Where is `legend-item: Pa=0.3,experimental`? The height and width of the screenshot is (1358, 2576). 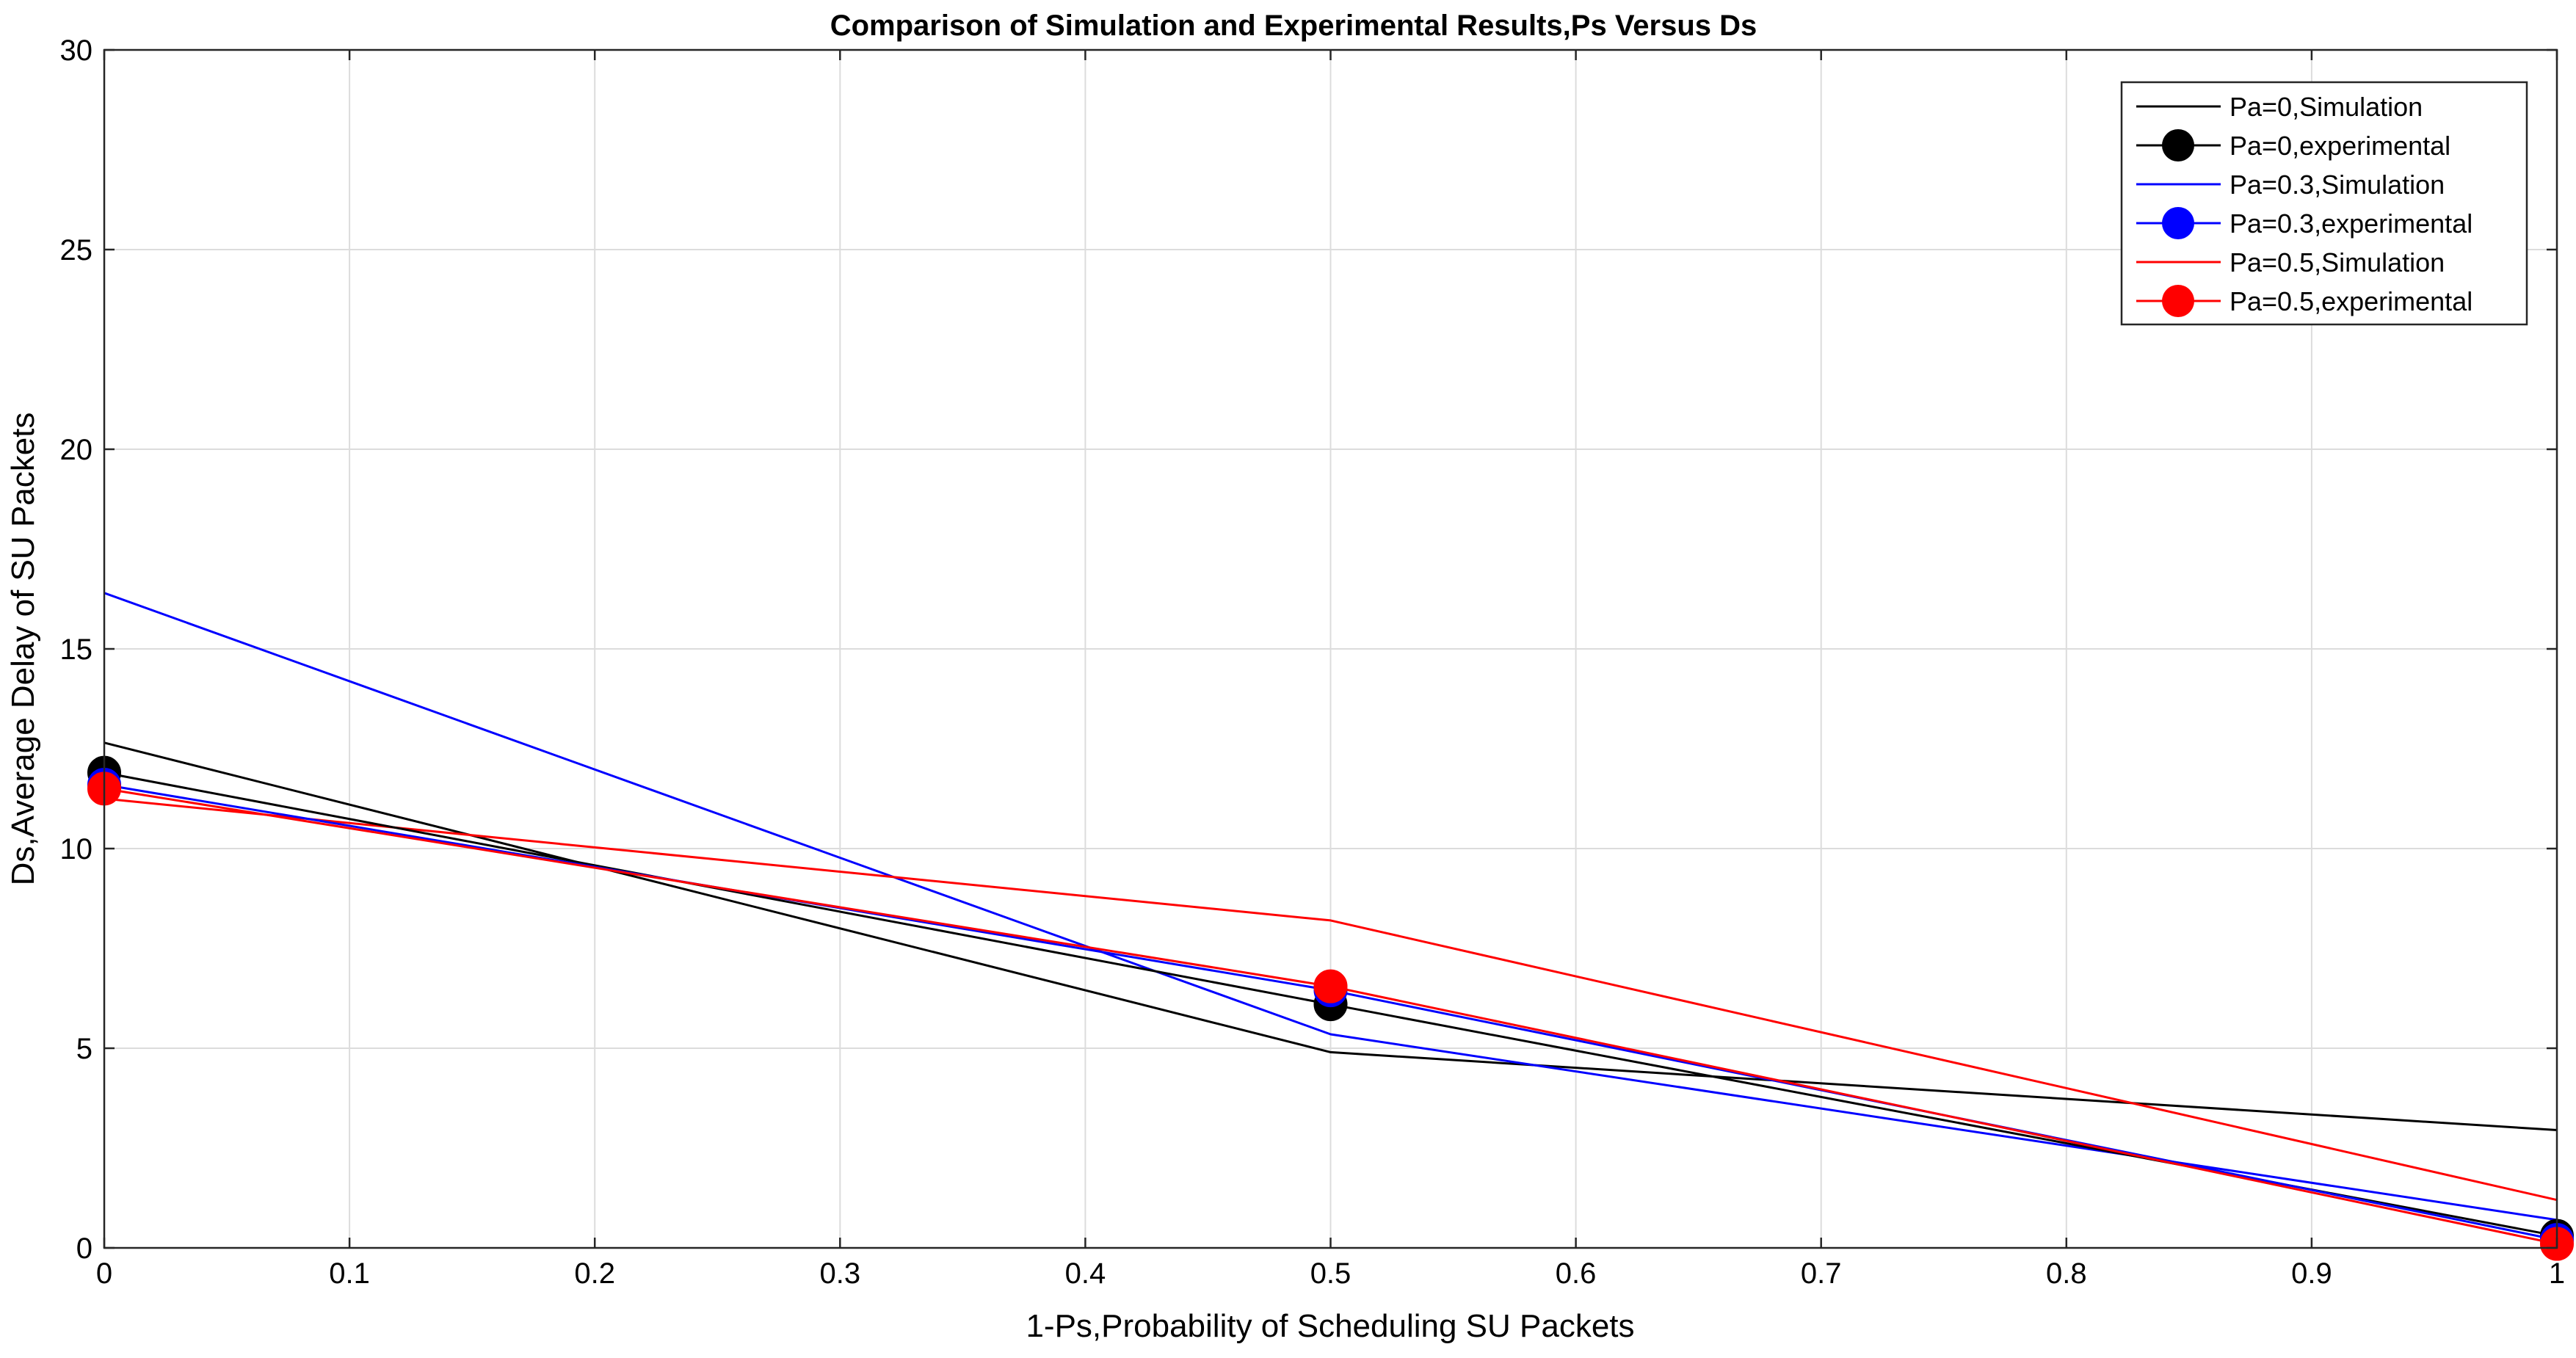 legend-item: Pa=0.3,experimental is located at coordinates (2304, 223).